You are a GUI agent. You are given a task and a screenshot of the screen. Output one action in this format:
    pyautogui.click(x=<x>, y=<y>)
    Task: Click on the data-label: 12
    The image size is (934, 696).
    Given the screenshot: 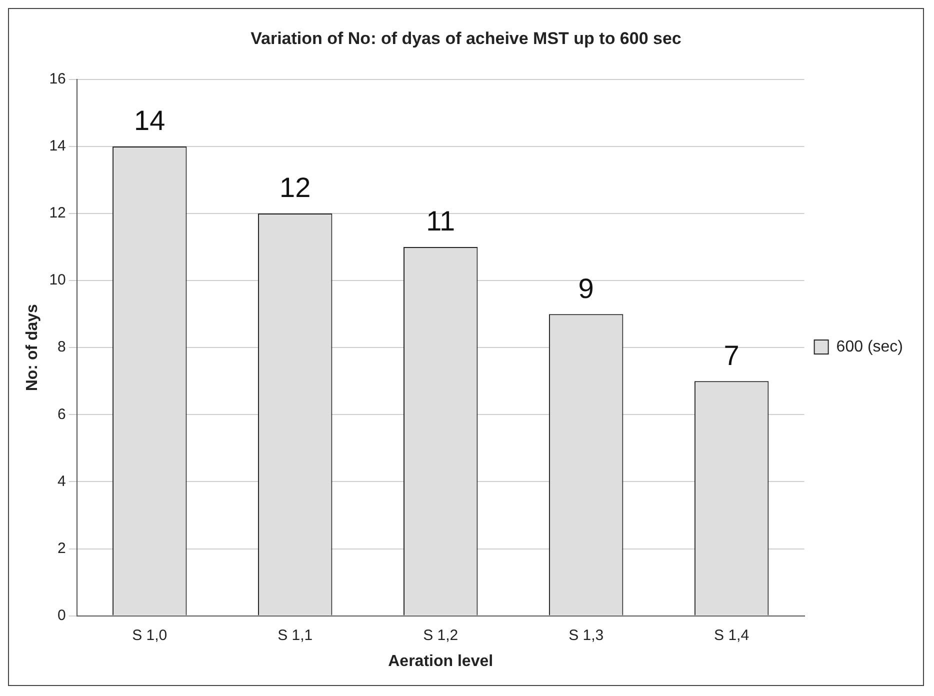 What is the action you would take?
    pyautogui.click(x=295, y=188)
    